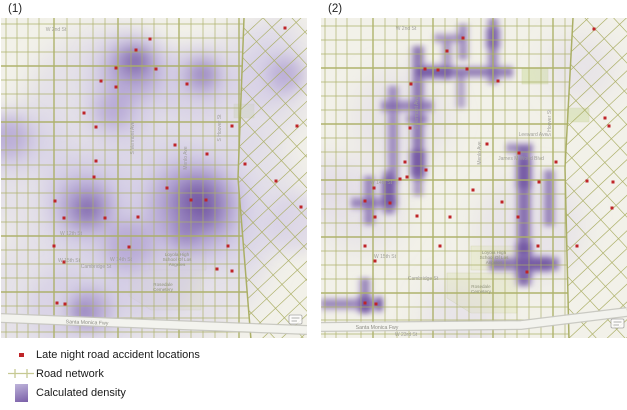 The image size is (627, 410). I want to click on legend-item-accidents: Late night road accident locations, so click(156, 354).